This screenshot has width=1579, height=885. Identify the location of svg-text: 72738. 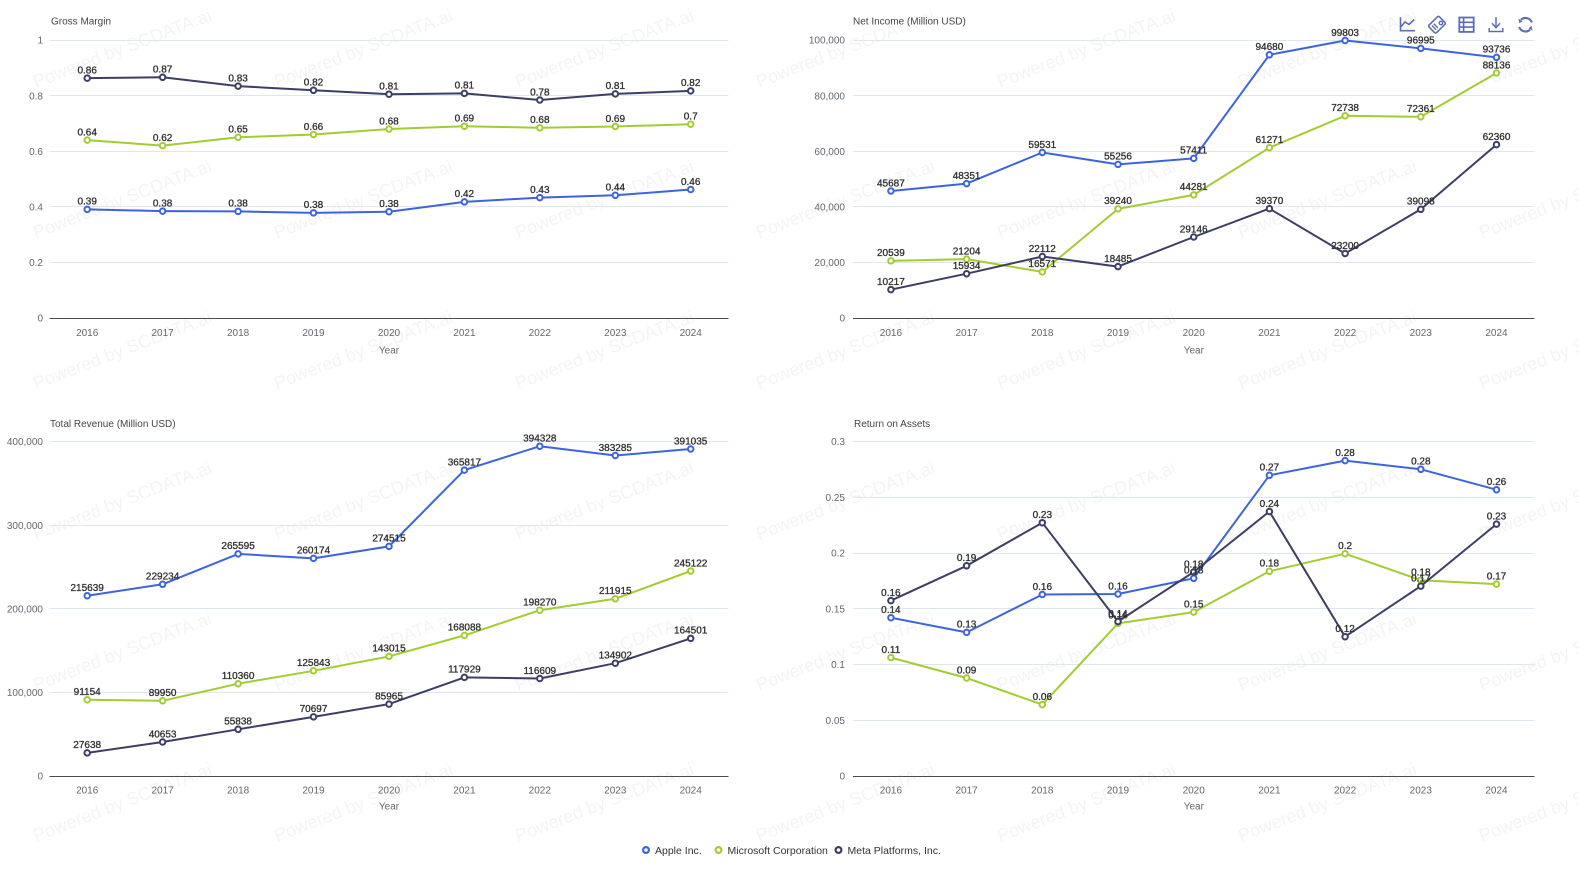
(1345, 108).